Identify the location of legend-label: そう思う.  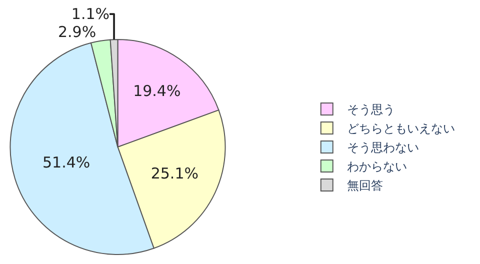
(370, 109).